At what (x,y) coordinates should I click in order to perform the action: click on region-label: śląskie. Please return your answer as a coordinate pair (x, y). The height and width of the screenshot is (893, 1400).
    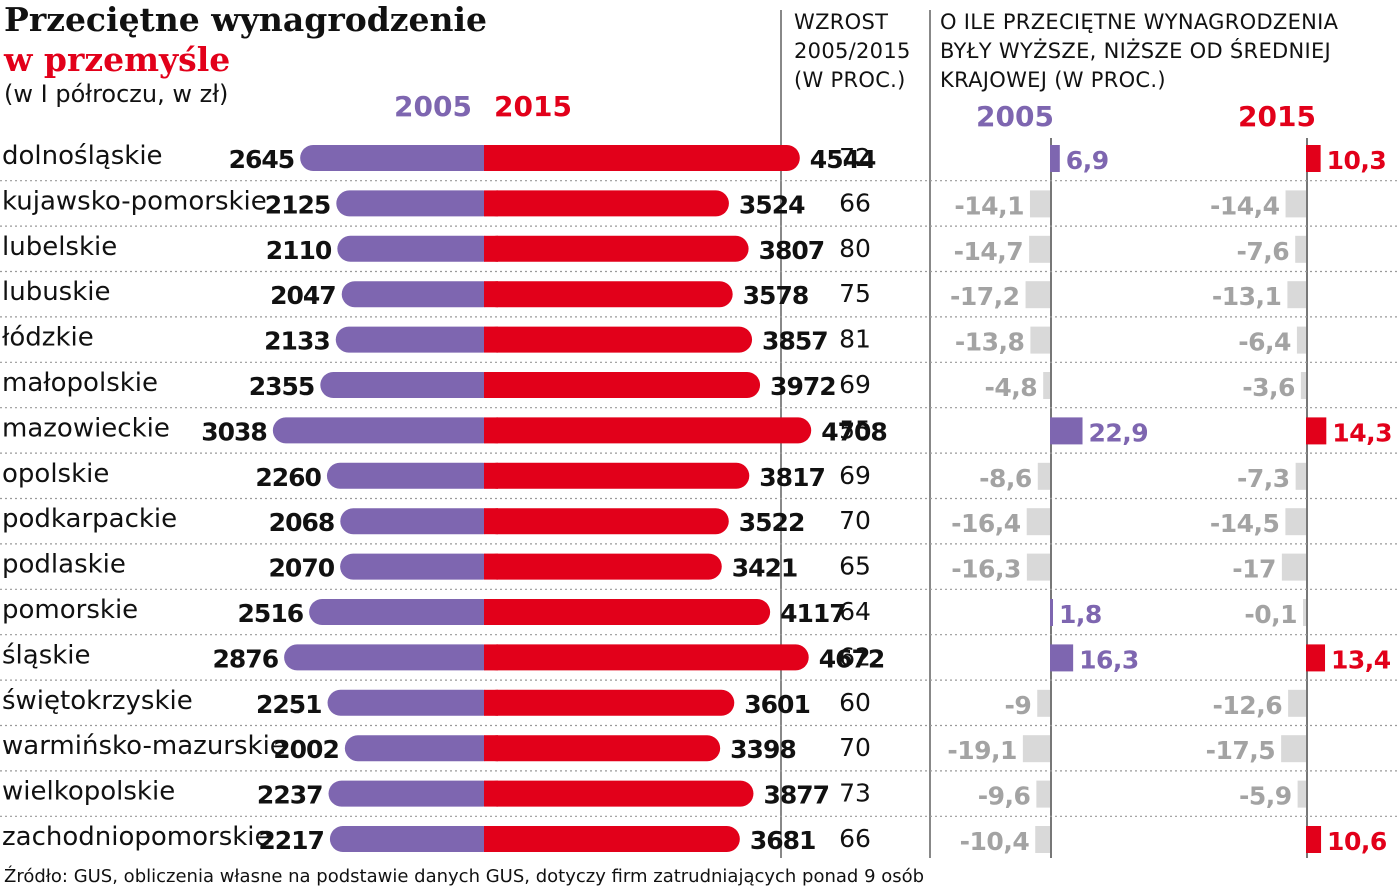
    Looking at the image, I should click on (46, 655).